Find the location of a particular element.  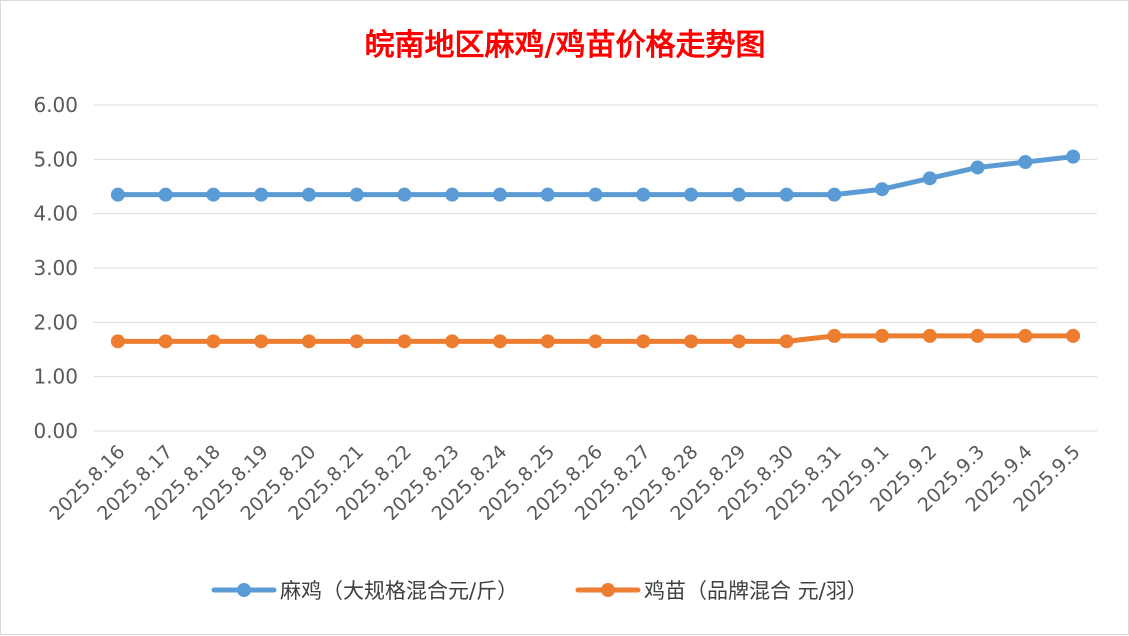

legend-entry: 鸡苗（品牌混合 元/羽） is located at coordinates (721, 591).